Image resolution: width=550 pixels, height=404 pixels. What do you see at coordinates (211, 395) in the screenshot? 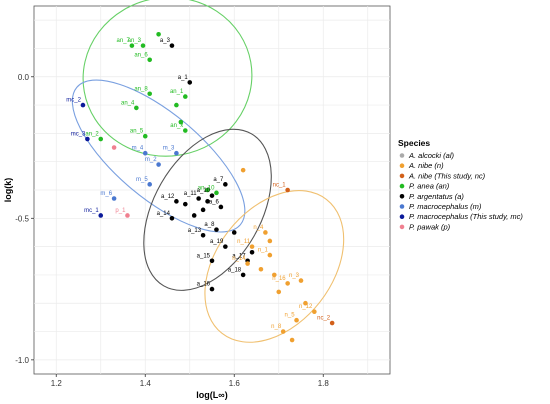
I see `x-axis-title: log(L∞)` at bounding box center [211, 395].